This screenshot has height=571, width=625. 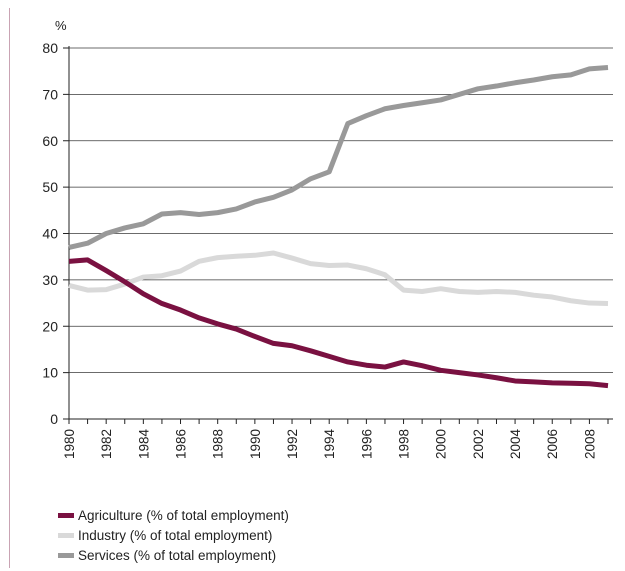 I want to click on x-tick-label: 1998, so click(x=404, y=444).